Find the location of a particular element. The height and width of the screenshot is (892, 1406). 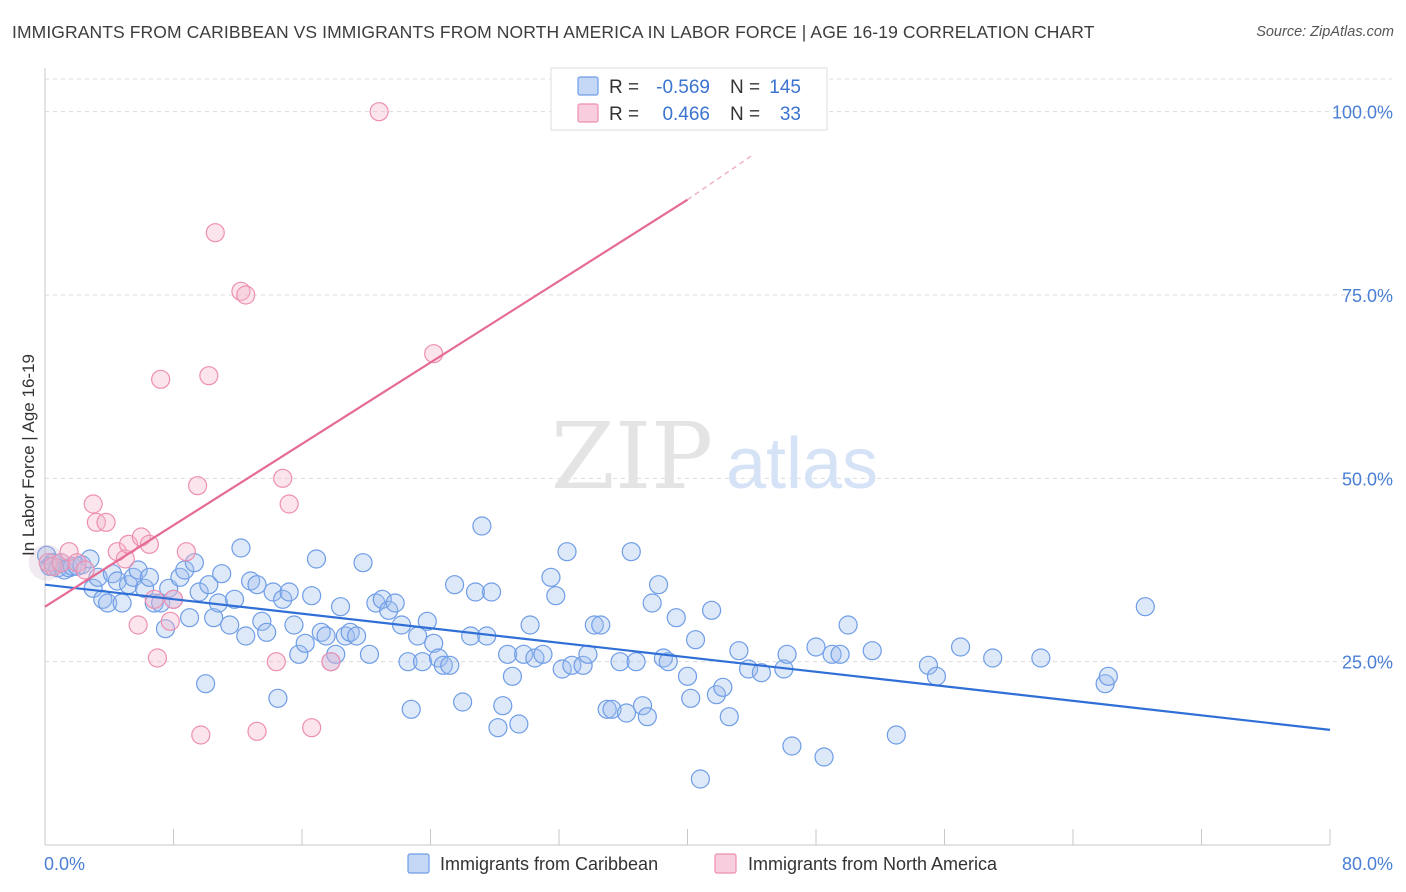

legend-n-value-2: 33 is located at coordinates (790, 114).